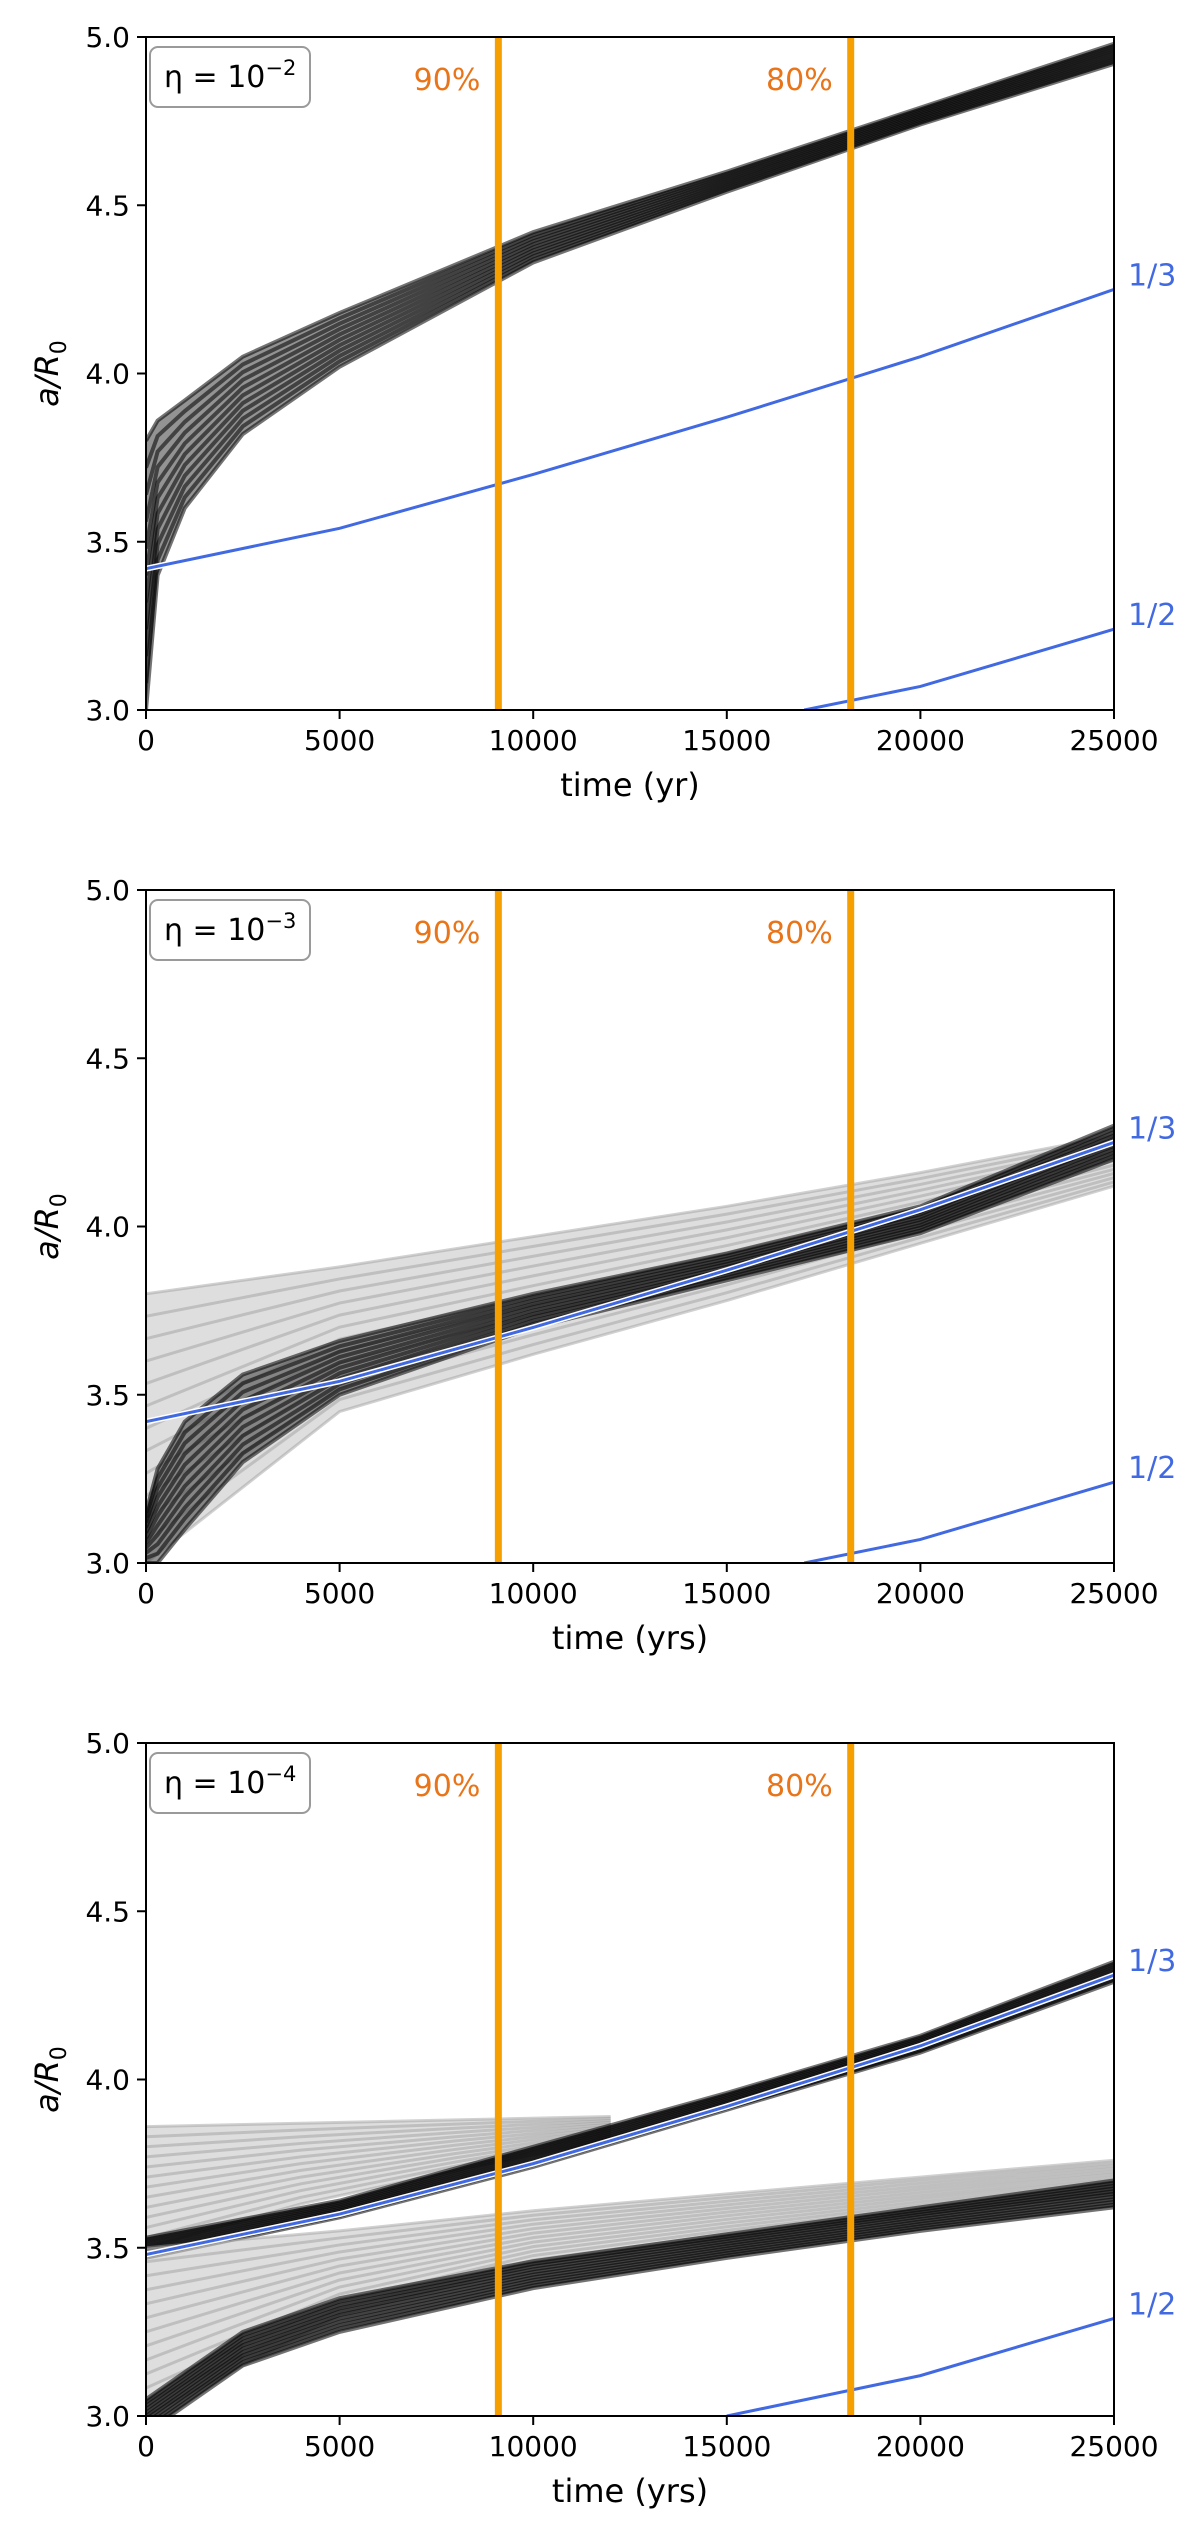 This screenshot has height=2534, width=1200. What do you see at coordinates (280, 921) in the screenshot?
I see `eta-exponent: −3` at bounding box center [280, 921].